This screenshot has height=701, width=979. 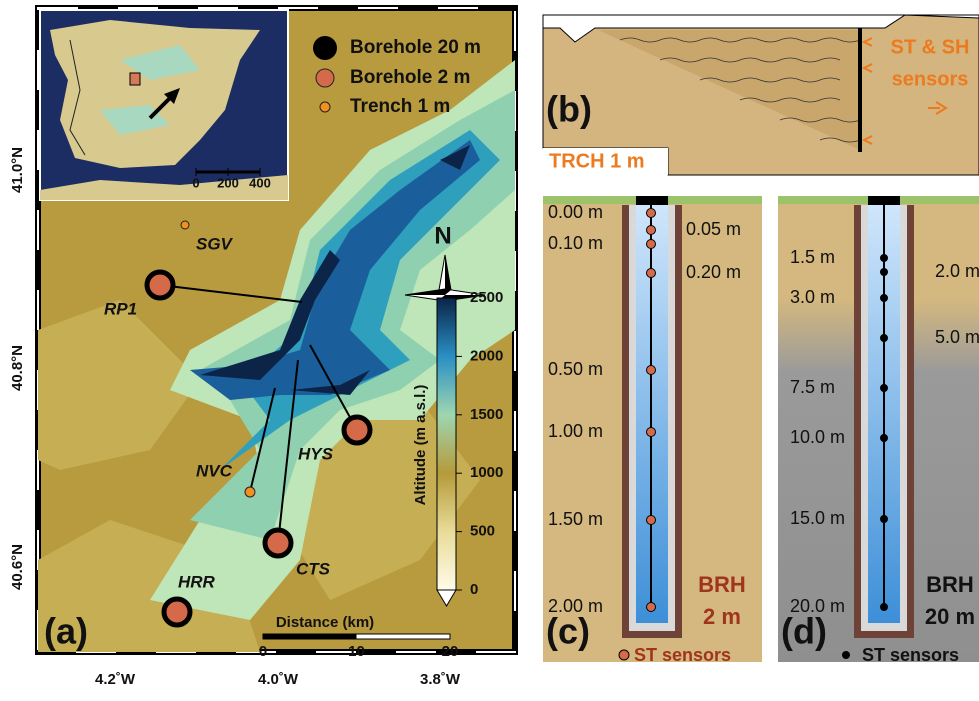 What do you see at coordinates (410, 77) in the screenshot?
I see `legend-entry: Borehole 2 m` at bounding box center [410, 77].